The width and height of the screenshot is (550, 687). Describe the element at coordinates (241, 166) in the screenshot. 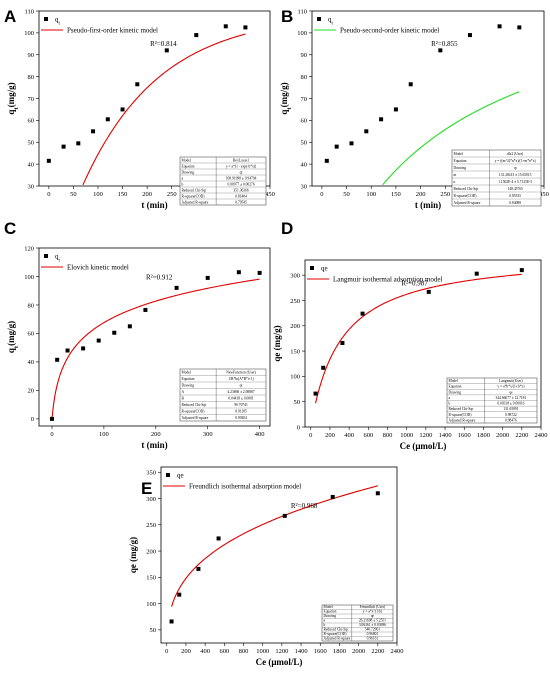

I see `fit-table-value: y = a*(1 - exp(-b*x))` at that location.